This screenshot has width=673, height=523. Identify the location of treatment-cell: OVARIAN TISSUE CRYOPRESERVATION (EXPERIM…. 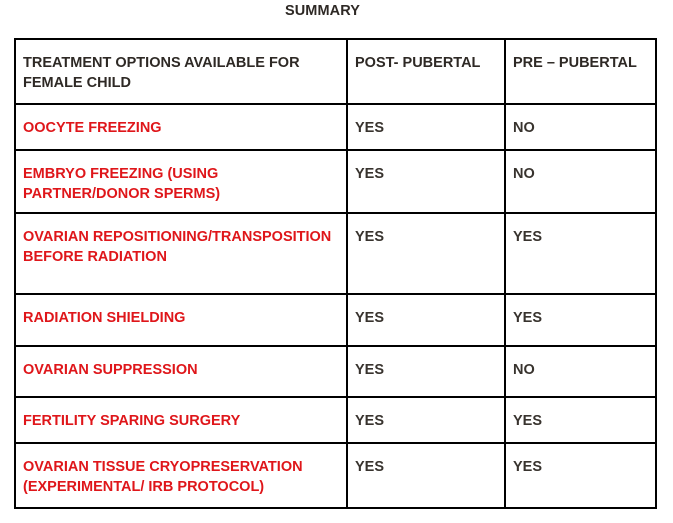
(181, 475).